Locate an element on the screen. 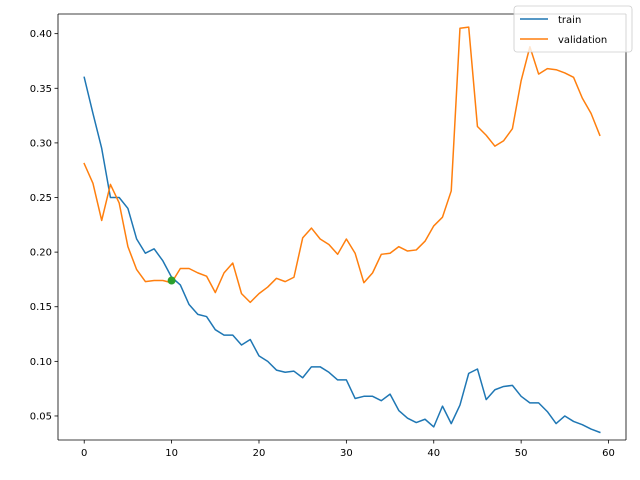 The image size is (640, 480). x-tick-label: 10 is located at coordinates (171, 453).